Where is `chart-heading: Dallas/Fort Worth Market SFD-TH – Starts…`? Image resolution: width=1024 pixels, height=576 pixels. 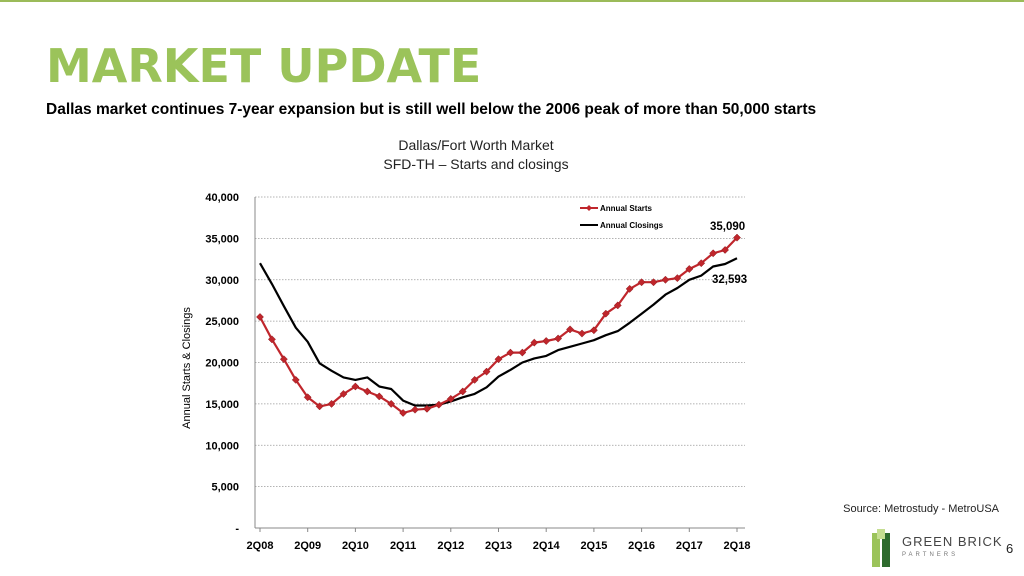
chart-heading: Dallas/Fort Worth Market SFD-TH – Starts… is located at coordinates (476, 155).